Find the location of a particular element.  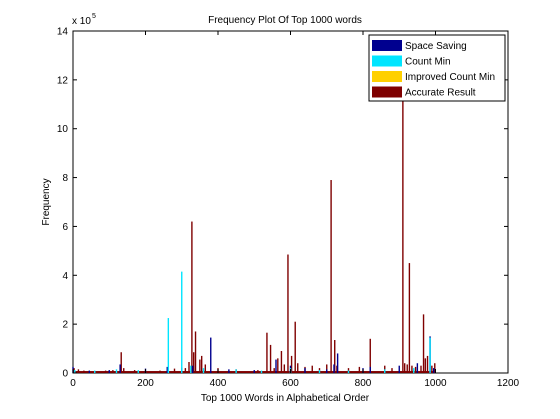

legend-label: Count Min is located at coordinates (428, 62).